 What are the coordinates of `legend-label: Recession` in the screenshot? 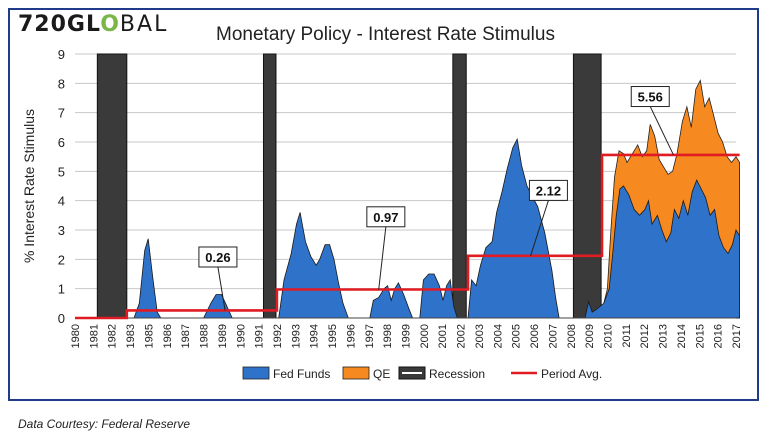 It's located at (457, 374).